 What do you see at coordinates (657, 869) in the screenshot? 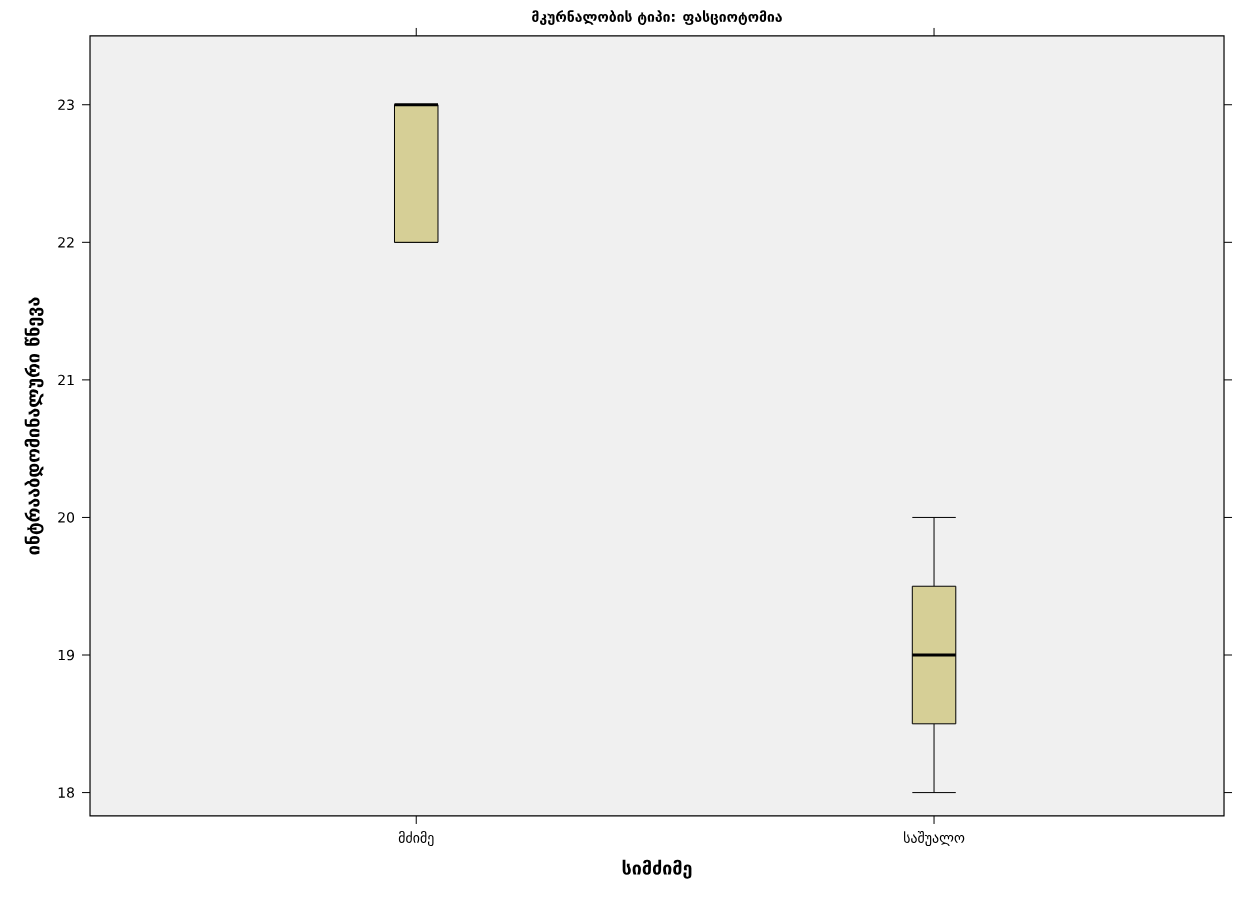
I see `x-axis-title: სიმძიმე` at bounding box center [657, 869].